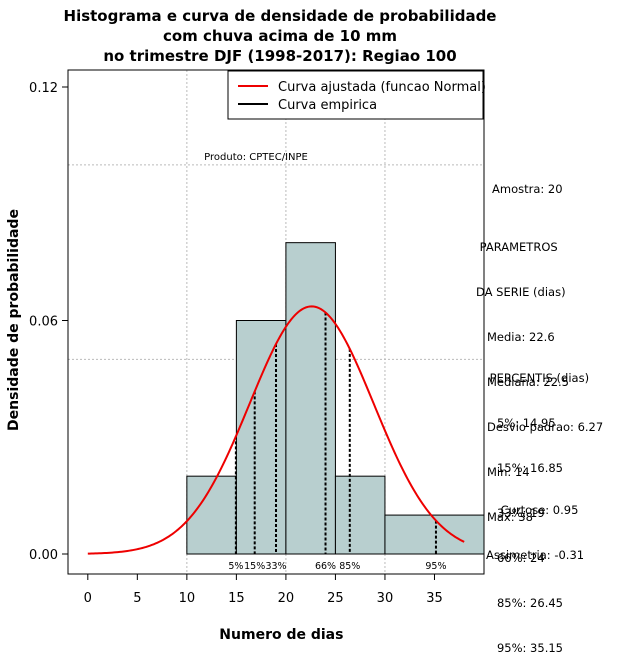 The height and width of the screenshot is (671, 640). What do you see at coordinates (521, 423) in the screenshot?
I see `stats-percentiles-line: 5%: 14.95` at bounding box center [521, 423].